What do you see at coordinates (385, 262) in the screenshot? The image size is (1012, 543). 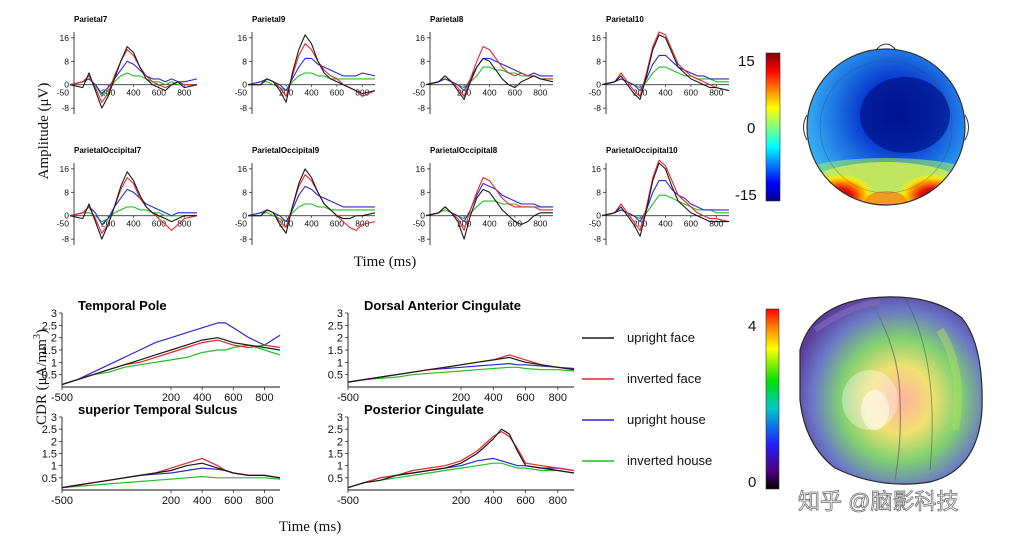 I see `erp-x-axis-label: Time (ms)` at bounding box center [385, 262].